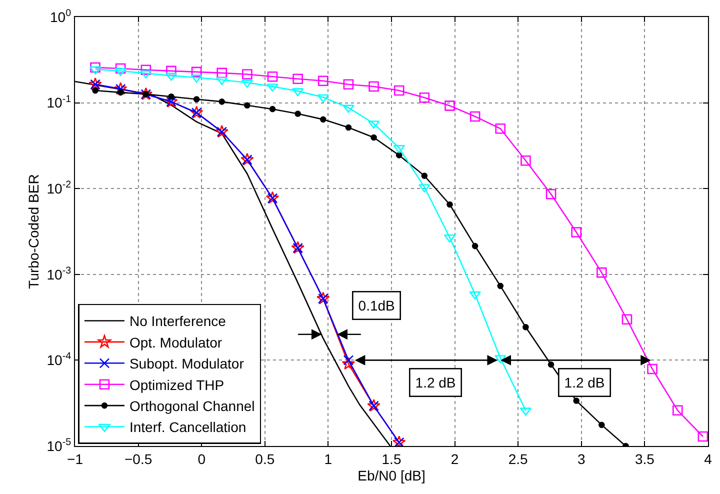 Image resolution: width=720 pixels, height=494 pixels. Describe the element at coordinates (265, 458) in the screenshot. I see `x-tick-label: 0.5` at that location.